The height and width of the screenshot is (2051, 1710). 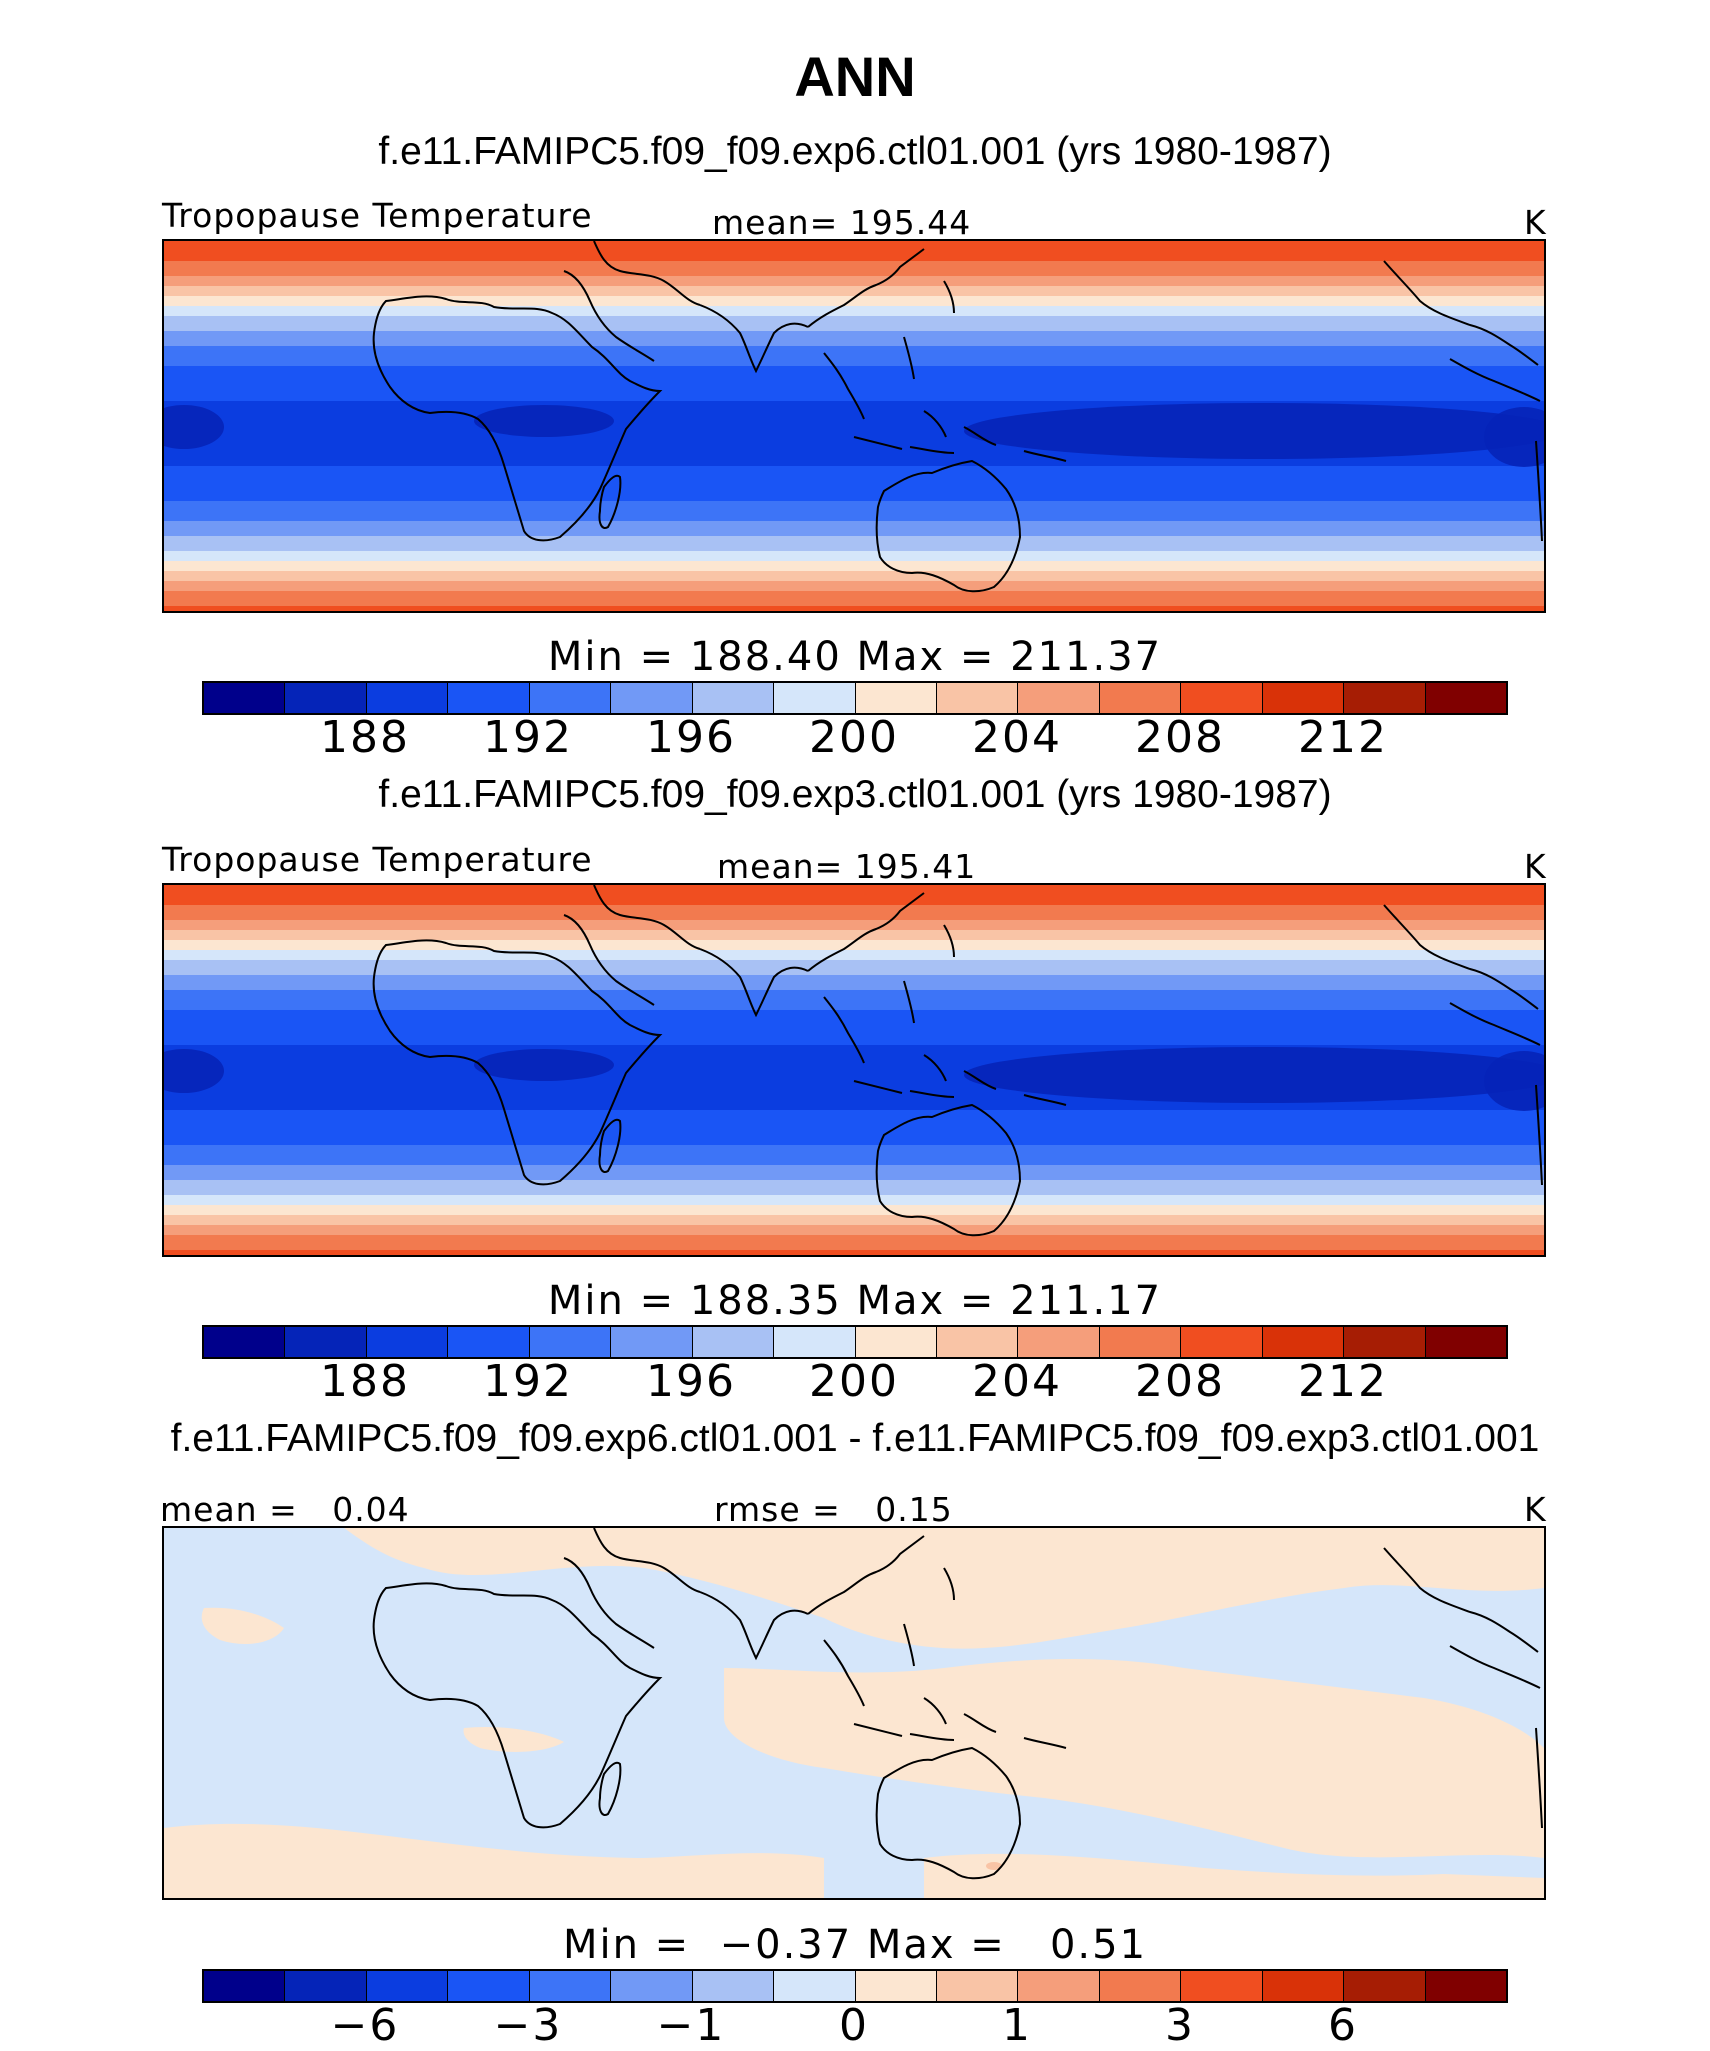 I want to click on panel-3-colorbar, so click(x=855, y=1986).